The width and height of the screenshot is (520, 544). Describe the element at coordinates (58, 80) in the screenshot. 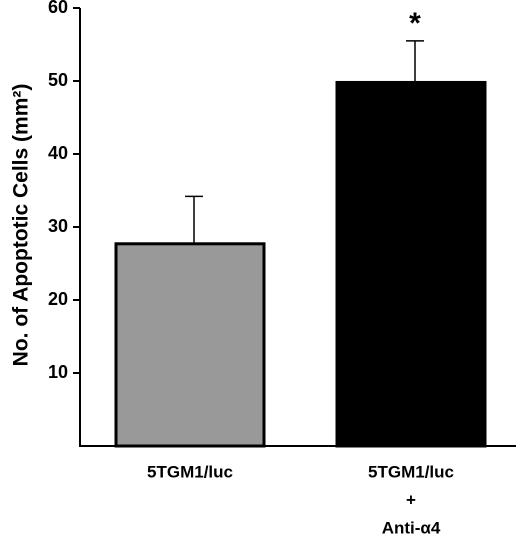

I see `y-tick-label: 50` at that location.